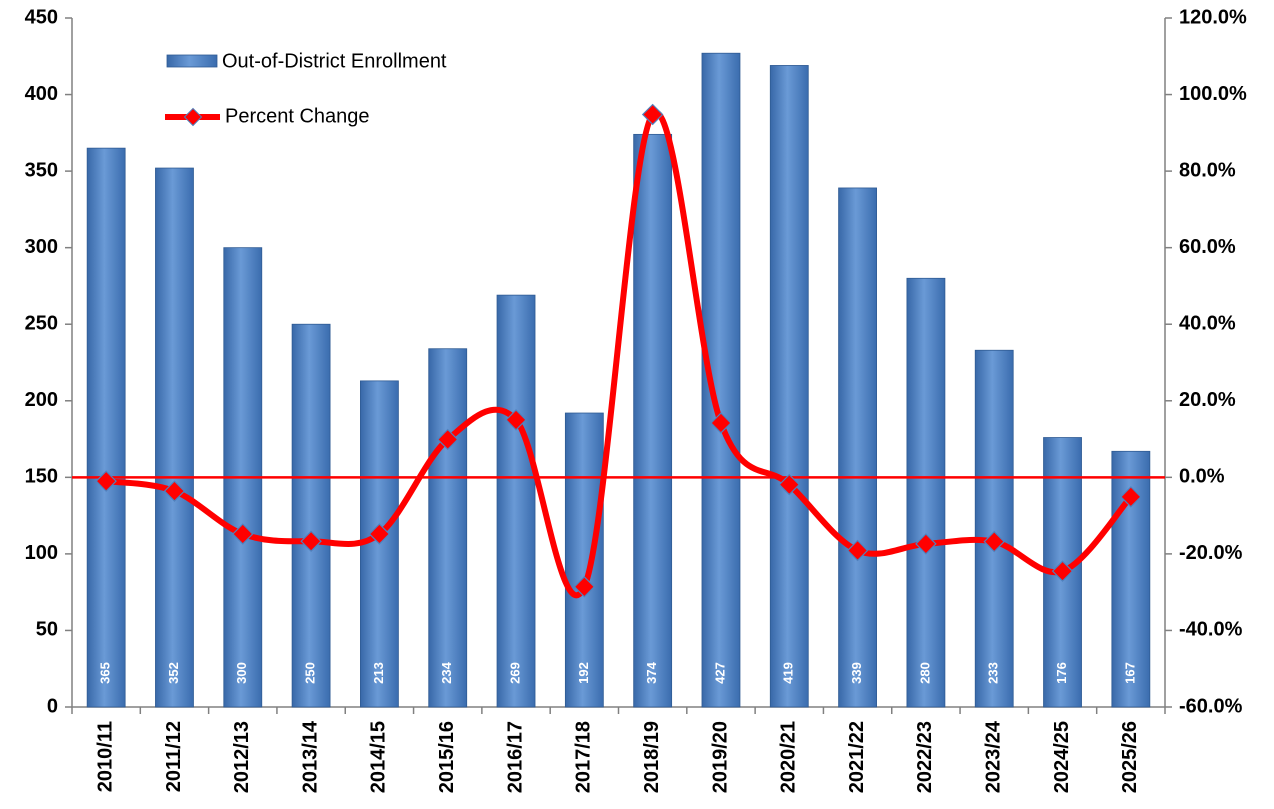 The image size is (1274, 809). I want to click on y2-tick-label: -20.0%, so click(1211, 553).